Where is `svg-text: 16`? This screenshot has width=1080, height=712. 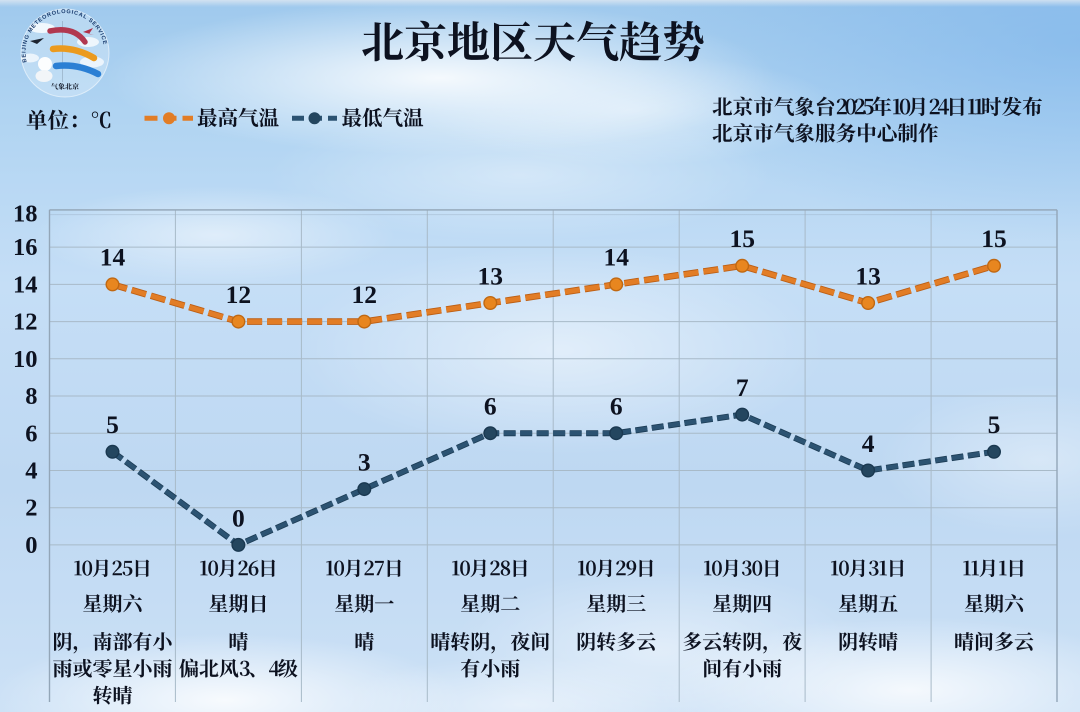
svg-text: 16 is located at coordinates (25, 247).